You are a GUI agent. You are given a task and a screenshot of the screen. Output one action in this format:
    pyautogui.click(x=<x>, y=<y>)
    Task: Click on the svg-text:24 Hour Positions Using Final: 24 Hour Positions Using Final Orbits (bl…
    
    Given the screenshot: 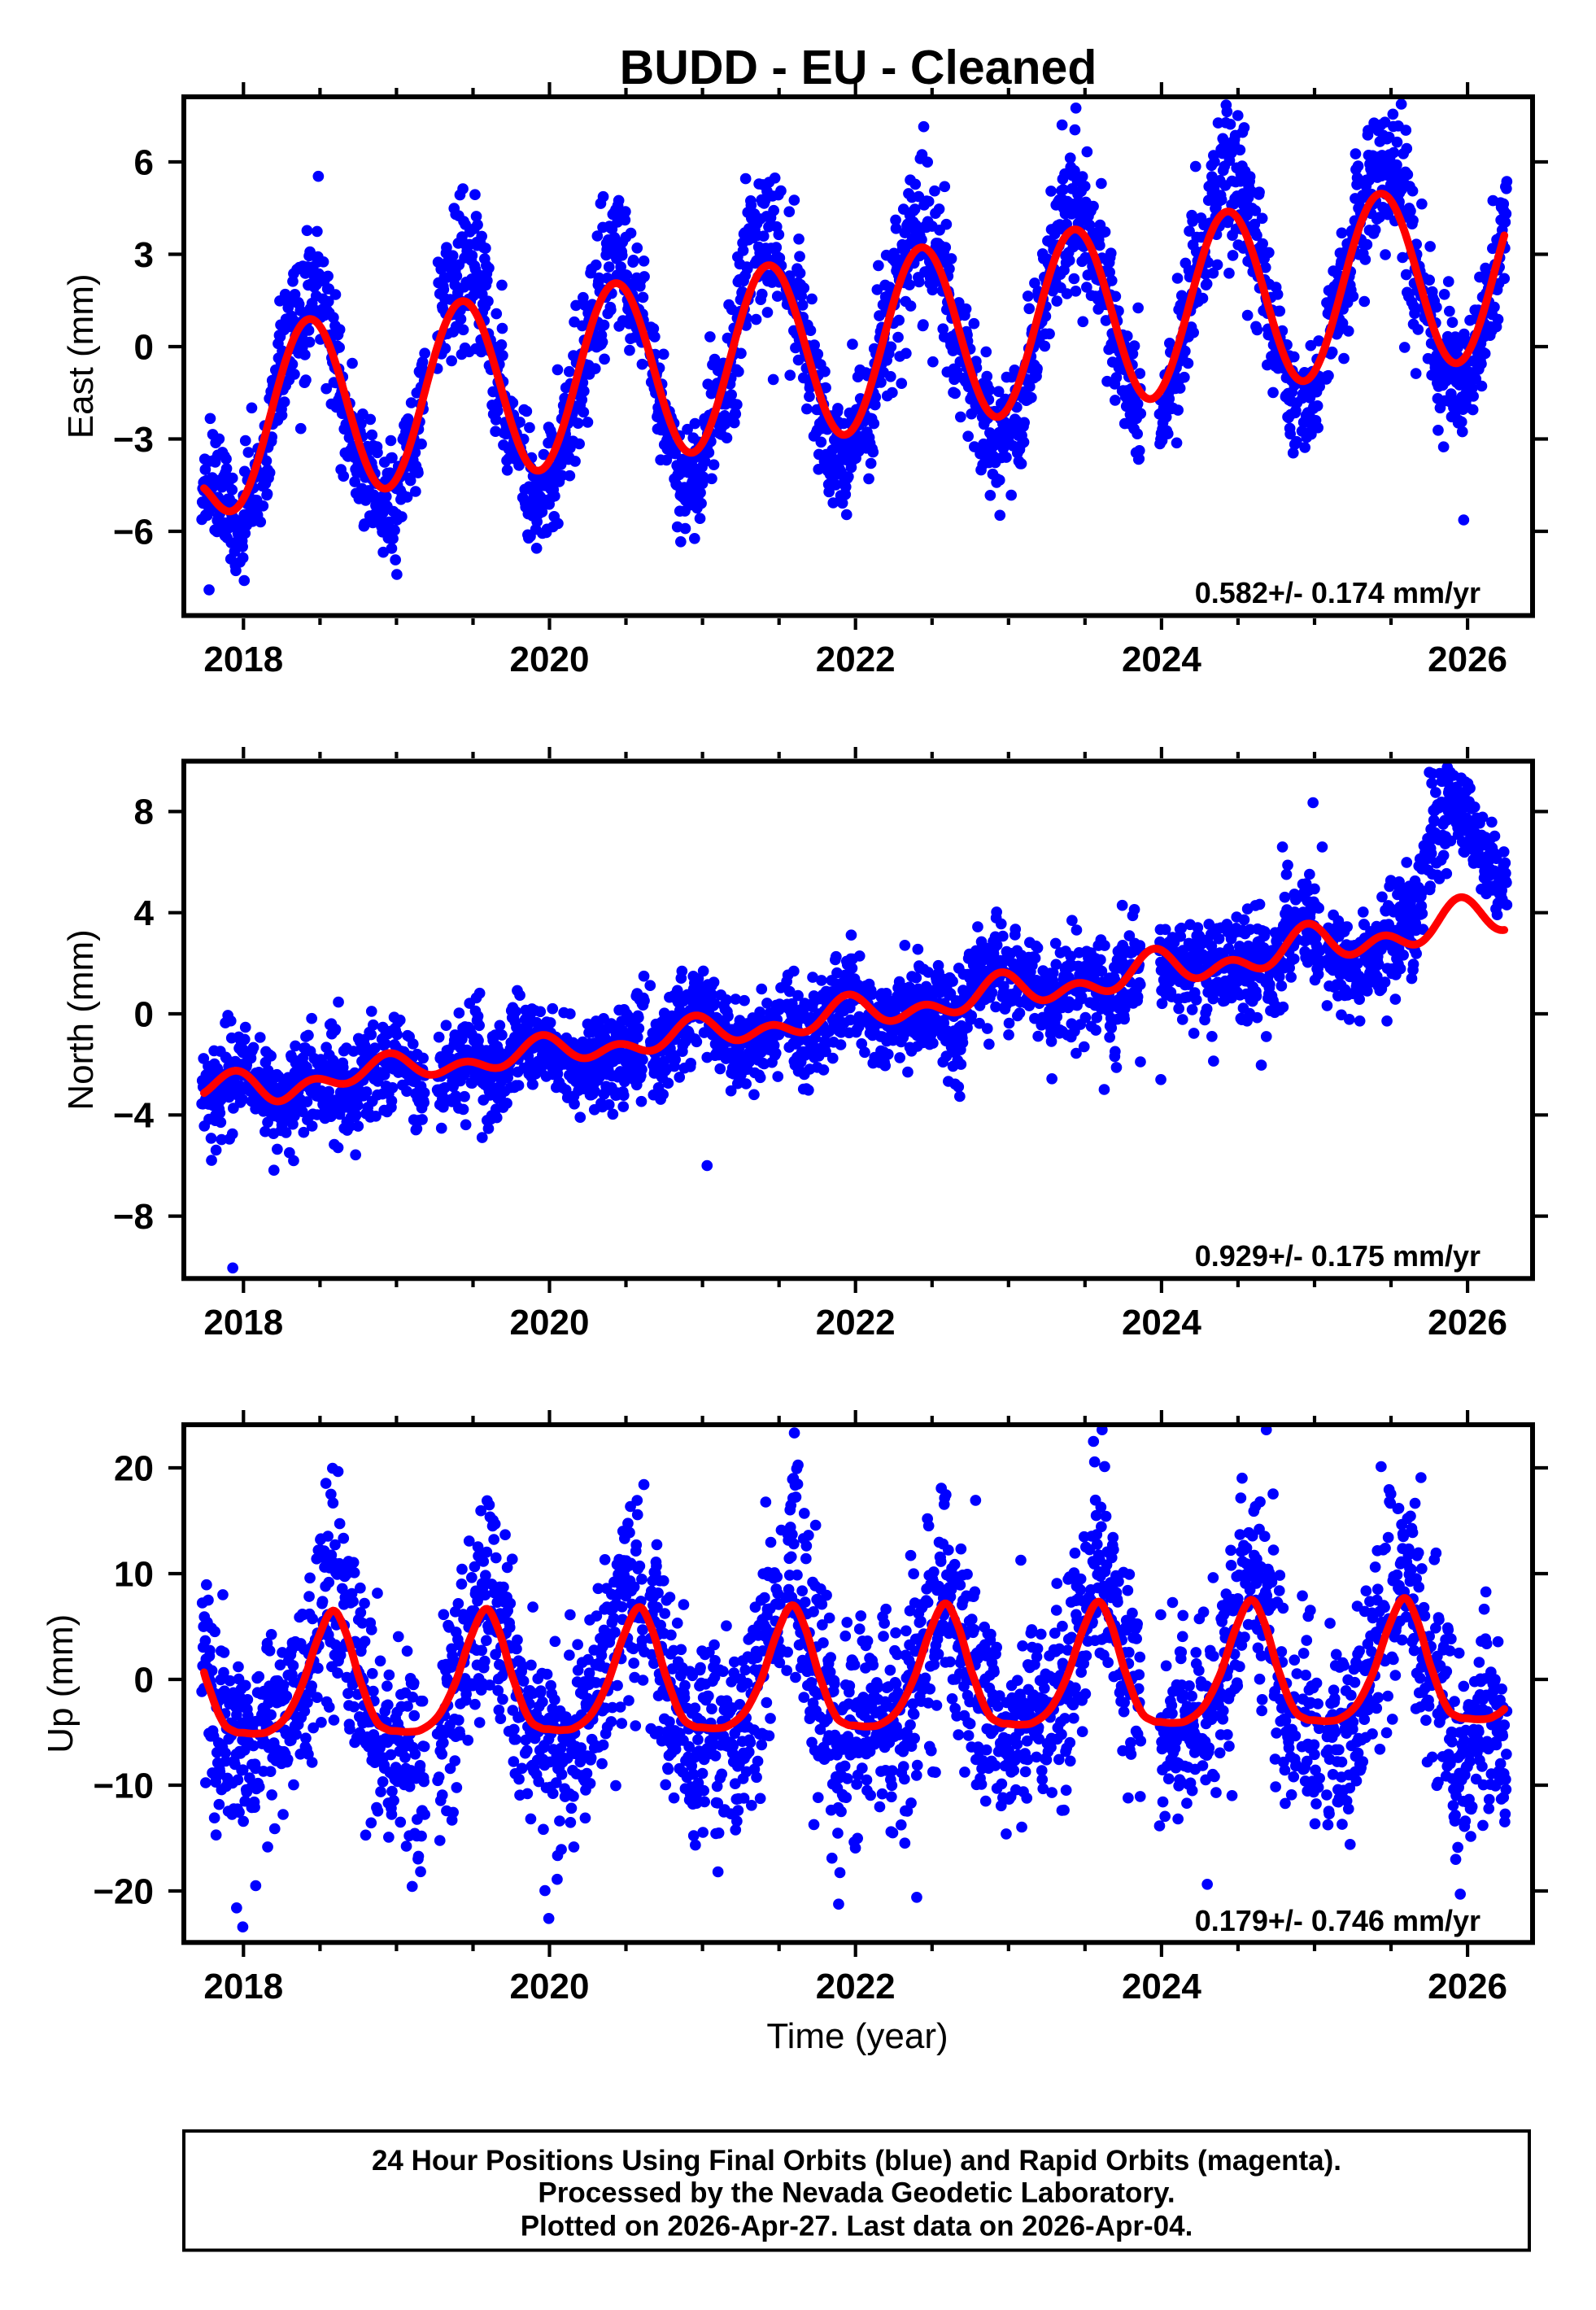 What is the action you would take?
    pyautogui.click(x=856, y=2161)
    